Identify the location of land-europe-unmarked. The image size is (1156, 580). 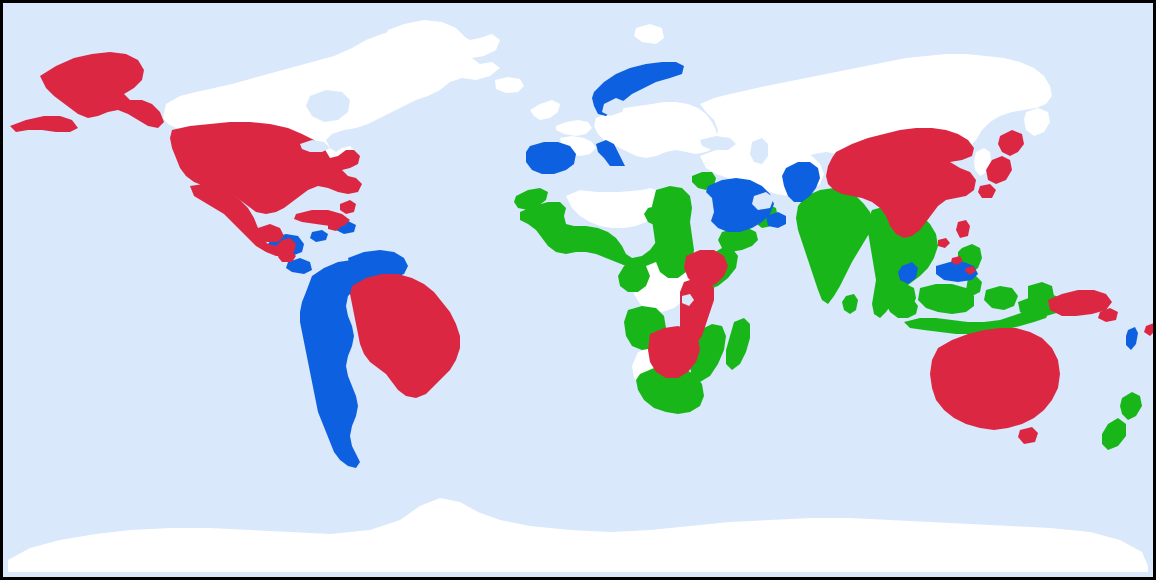
(624, 129).